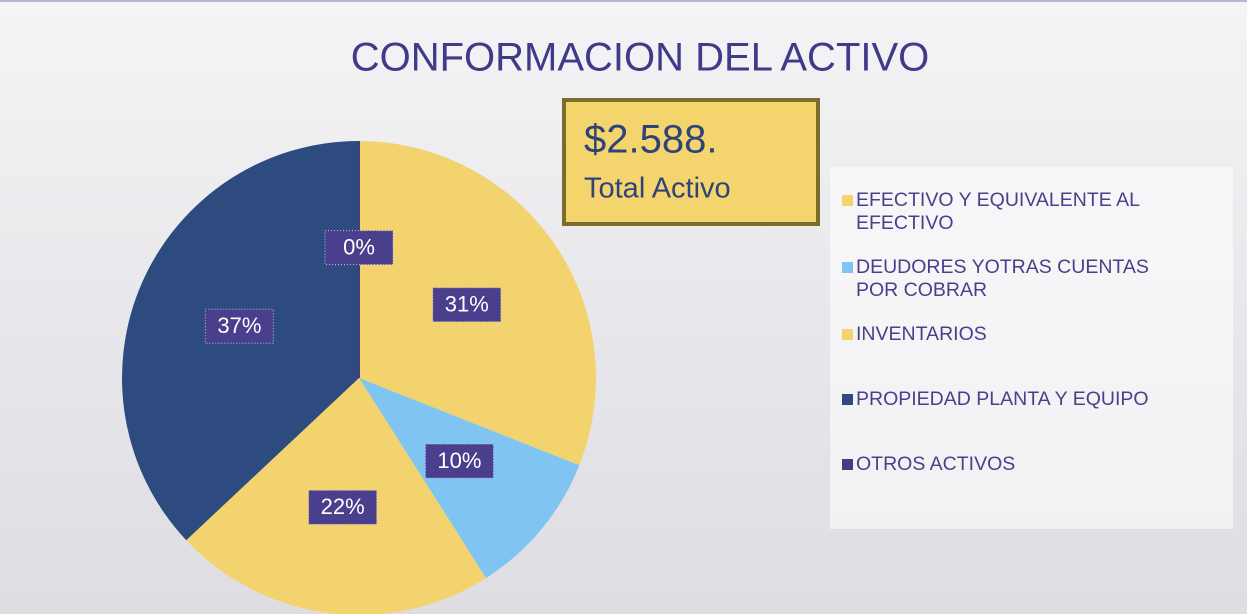 The image size is (1247, 614). Describe the element at coordinates (1034, 464) in the screenshot. I see `legend-item: OTROS ACTIVOS` at that location.